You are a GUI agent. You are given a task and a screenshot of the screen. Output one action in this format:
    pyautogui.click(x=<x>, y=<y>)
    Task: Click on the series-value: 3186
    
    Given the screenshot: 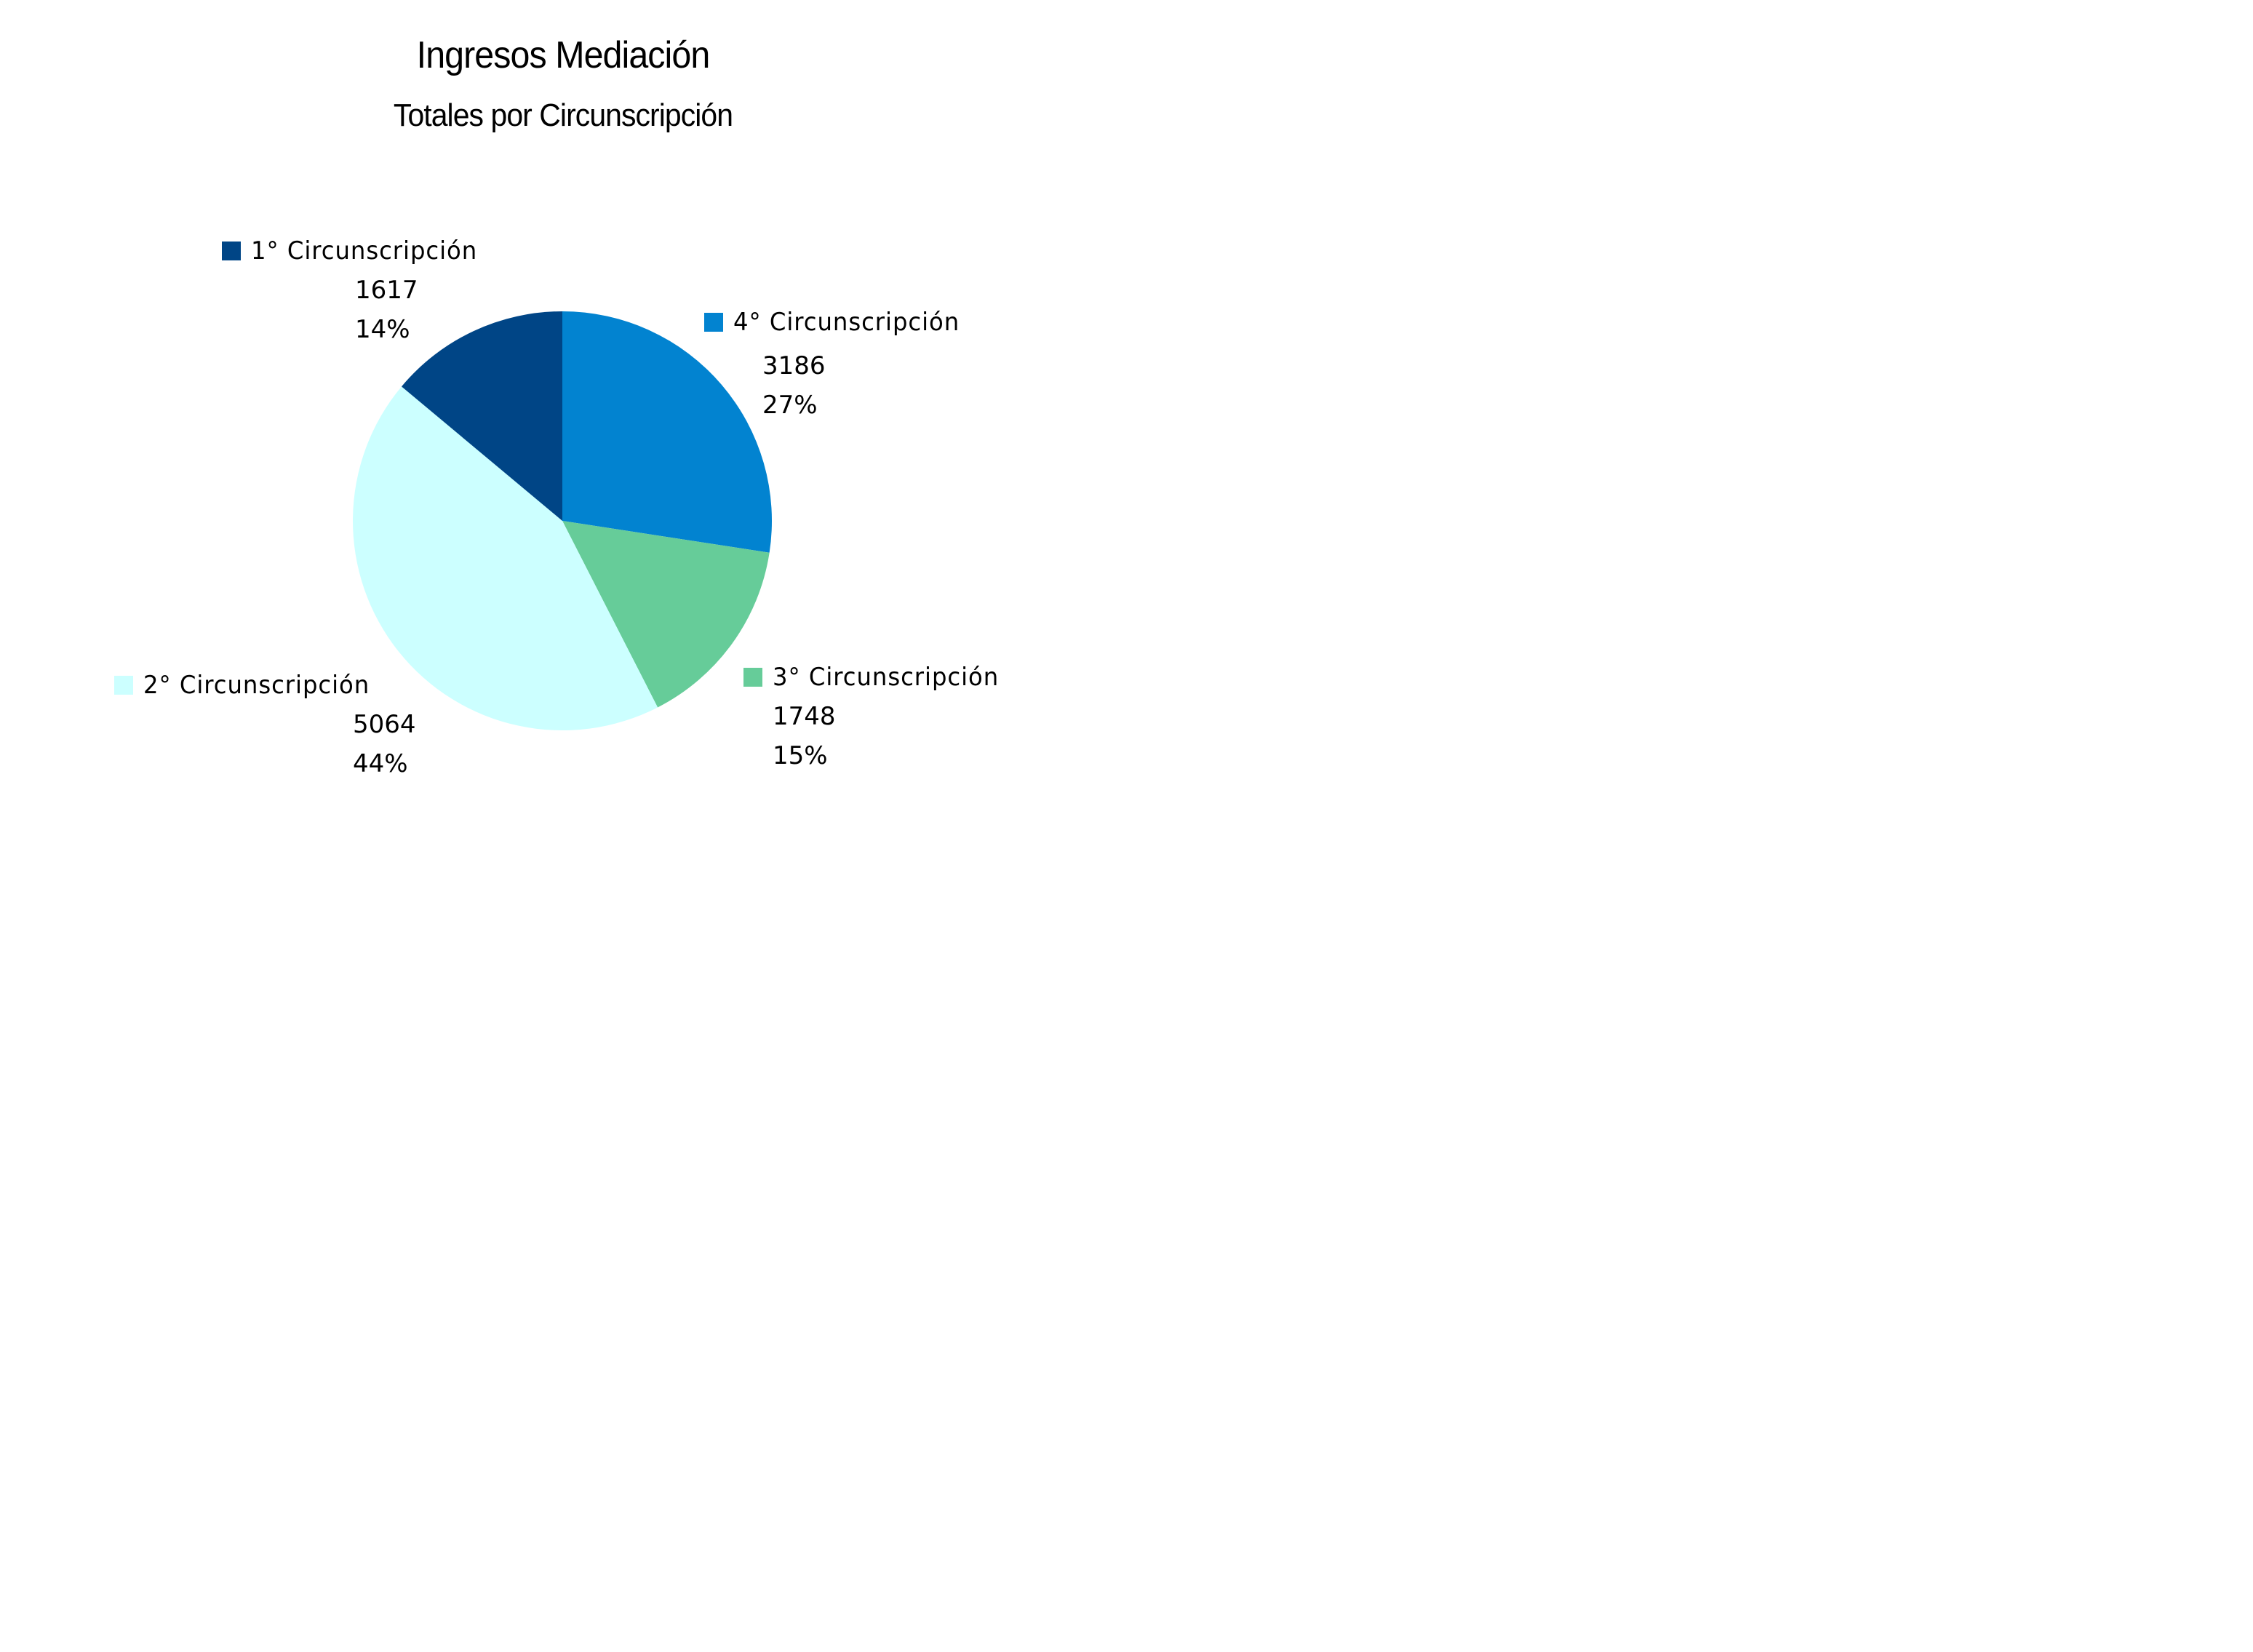 What is the action you would take?
    pyautogui.click(x=794, y=366)
    